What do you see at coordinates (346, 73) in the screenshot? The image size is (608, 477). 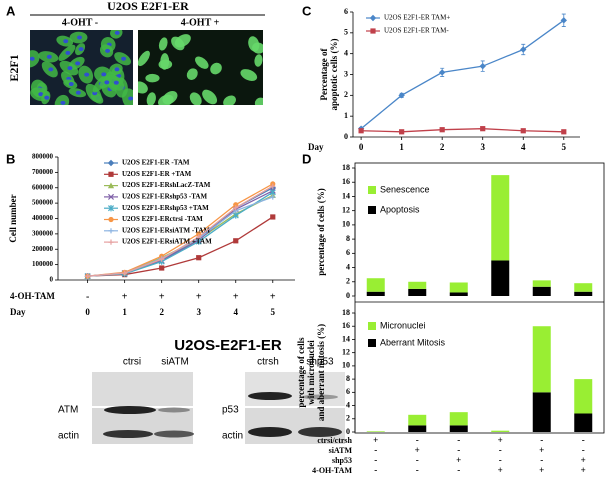 I see `y-tick-label: 3` at bounding box center [346, 73].